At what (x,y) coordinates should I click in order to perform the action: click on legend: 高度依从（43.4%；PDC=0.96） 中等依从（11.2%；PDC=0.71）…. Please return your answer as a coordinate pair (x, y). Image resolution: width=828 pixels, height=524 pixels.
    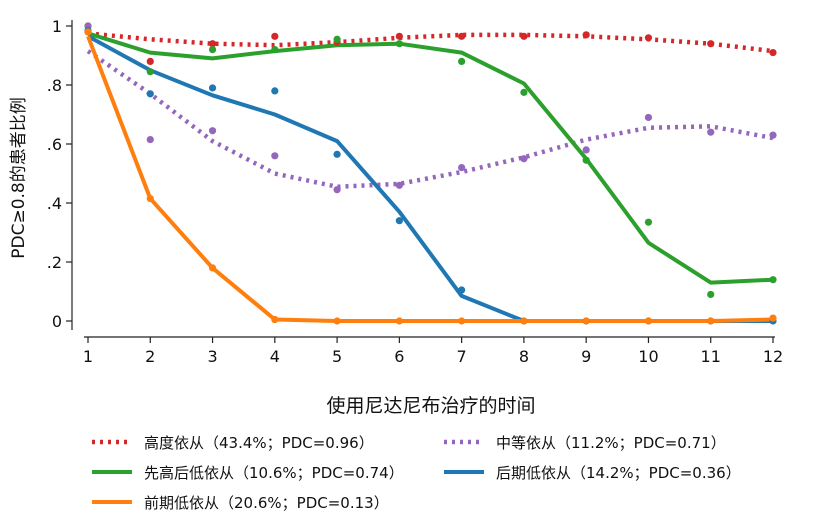
    Looking at the image, I should click on (416, 473).